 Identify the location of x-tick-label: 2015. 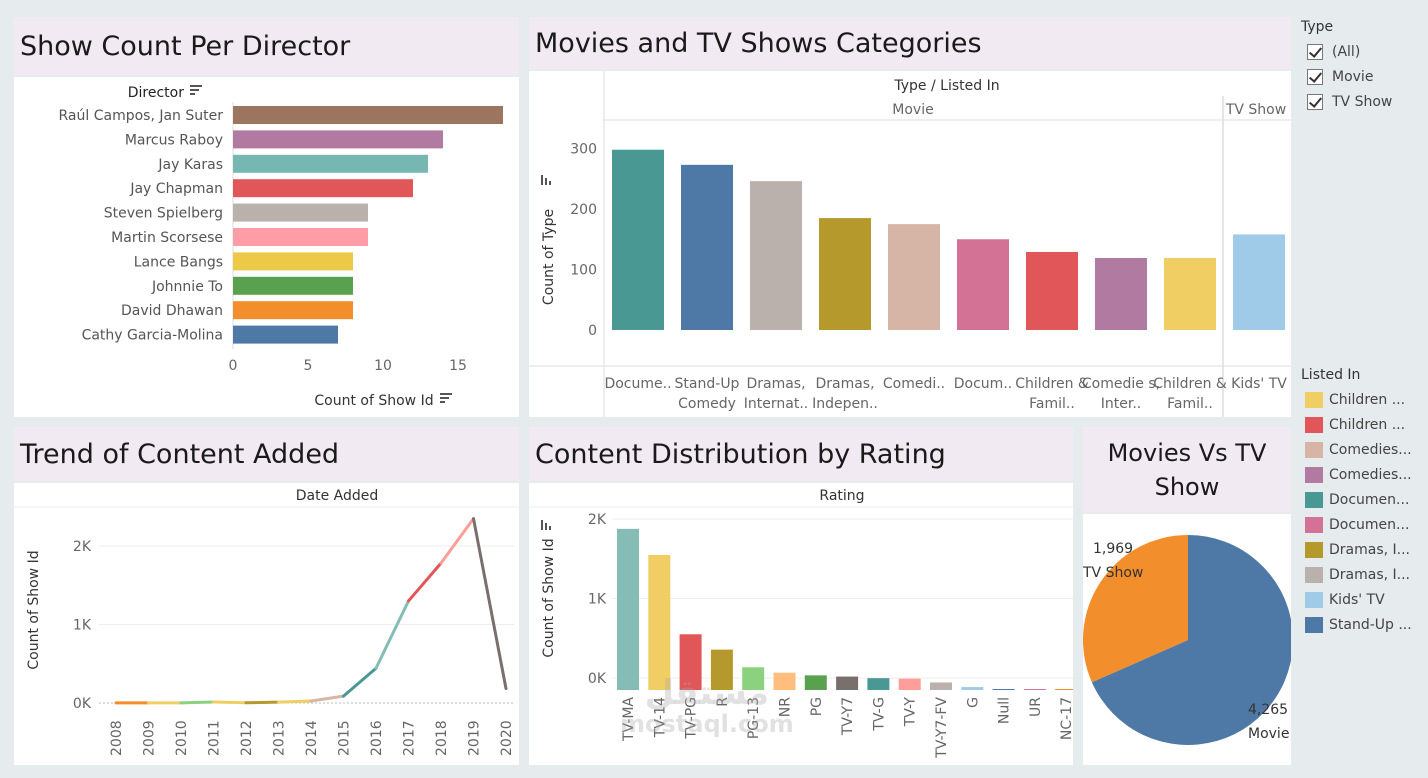
(345, 738).